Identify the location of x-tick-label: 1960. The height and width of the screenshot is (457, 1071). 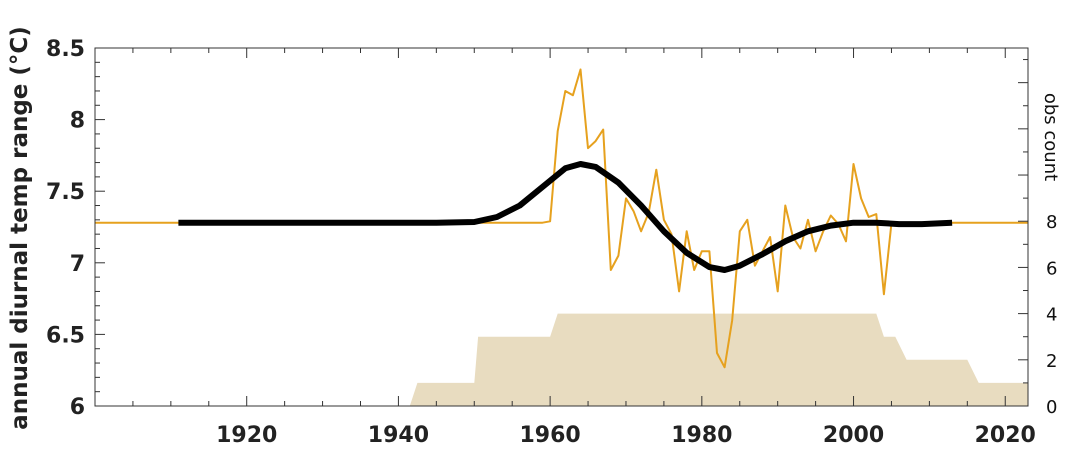
(550, 435).